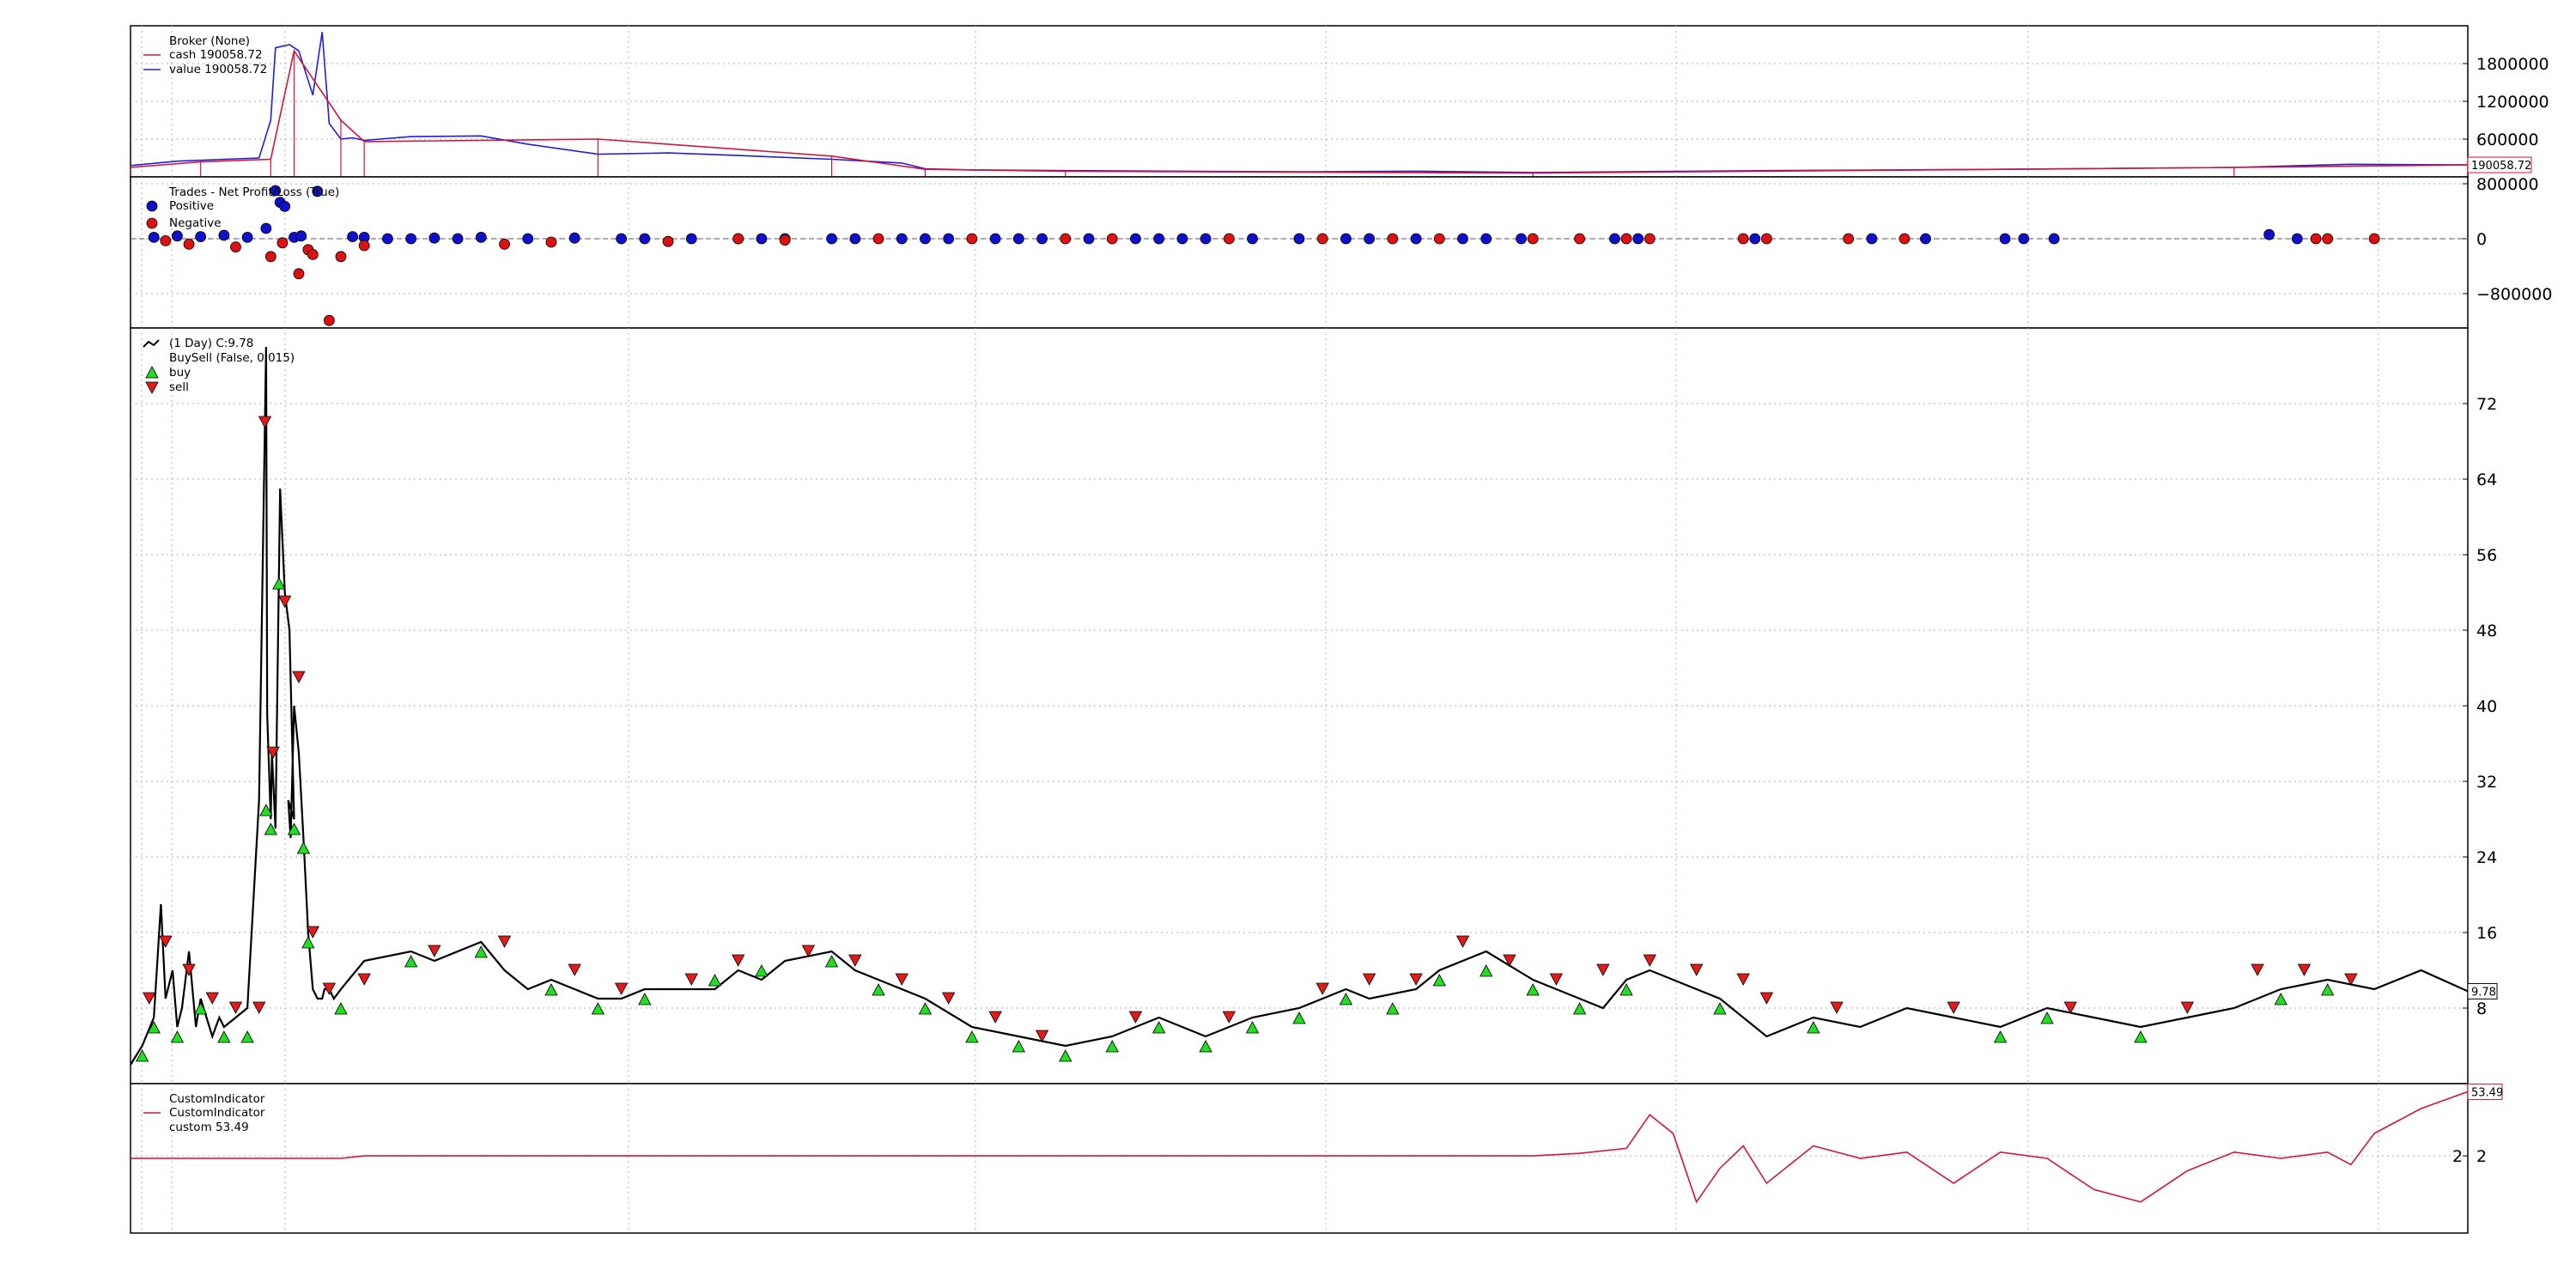  I want to click on price-ytick-label: 24, so click(2486, 857).